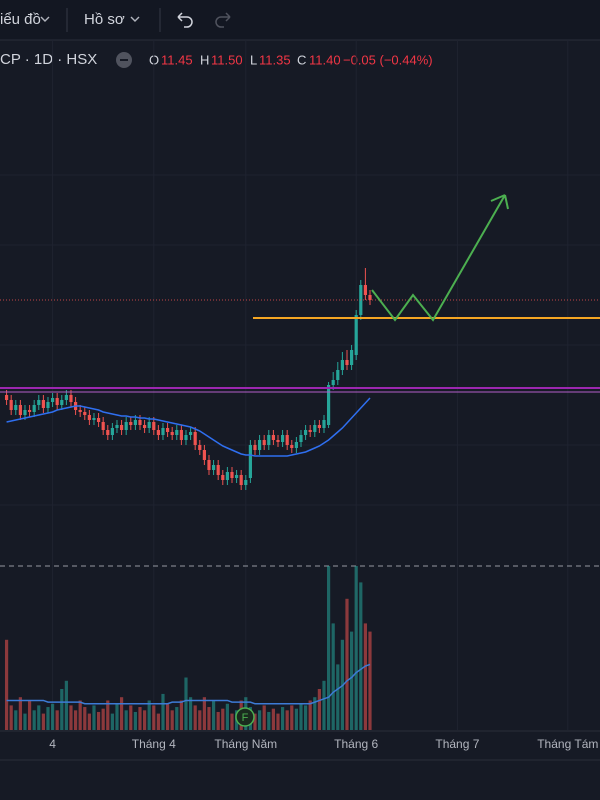  Describe the element at coordinates (301, 59) in the screenshot. I see `close-label: C` at that location.